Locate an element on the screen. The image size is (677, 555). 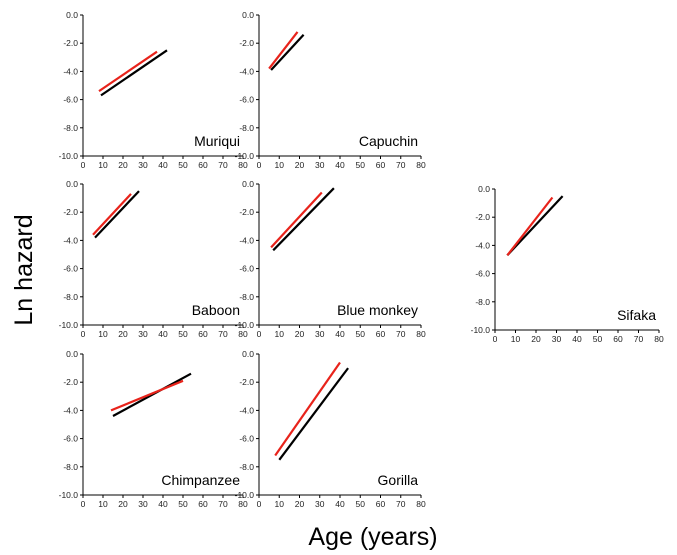
y-axis-title: Ln hazard is located at coordinates (24, 269).